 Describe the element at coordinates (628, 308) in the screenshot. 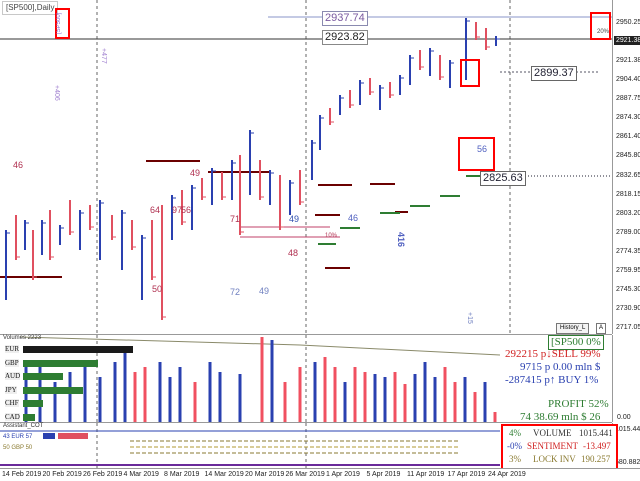

I see `price-axis-tick: 2730.90` at that location.